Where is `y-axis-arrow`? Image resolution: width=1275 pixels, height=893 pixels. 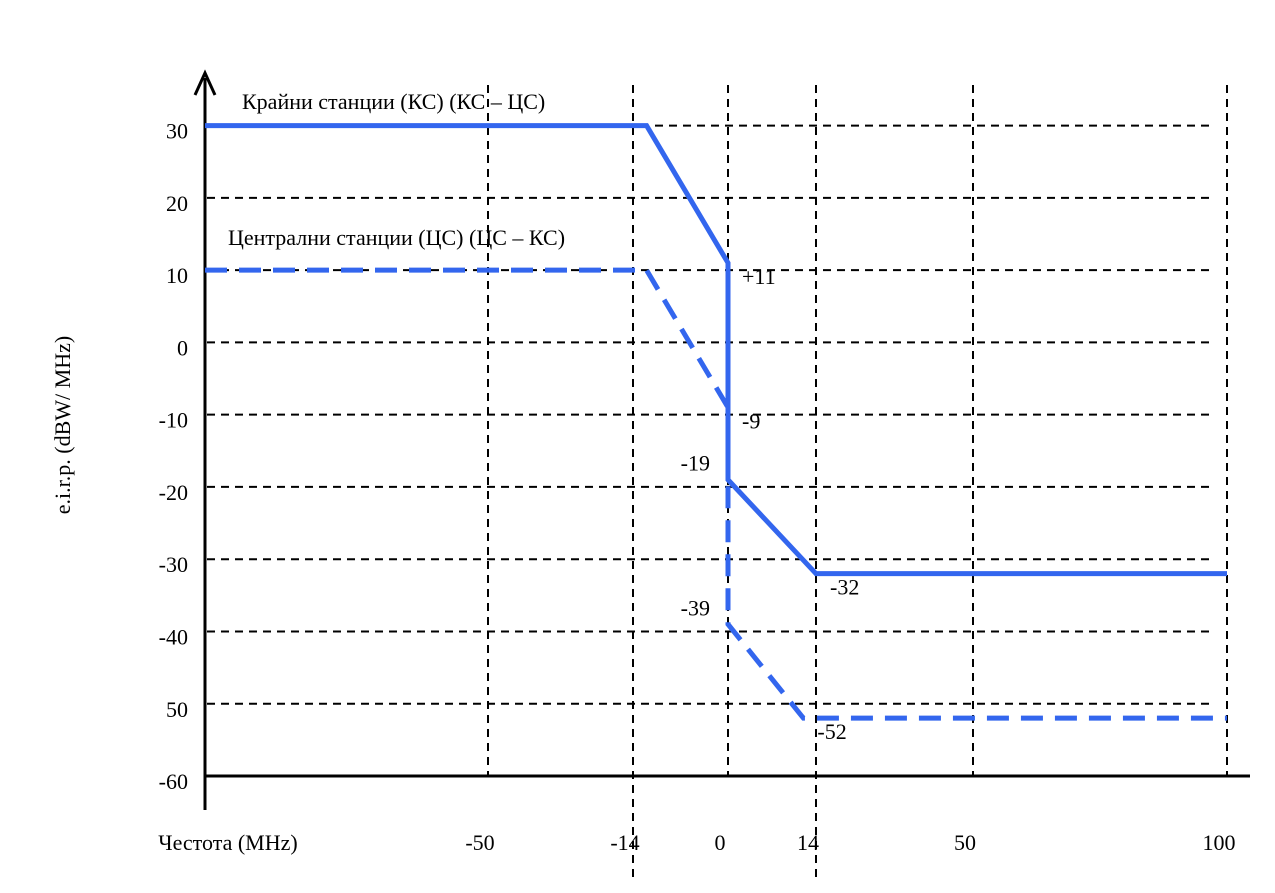
y-axis-arrow is located at coordinates (205, 82).